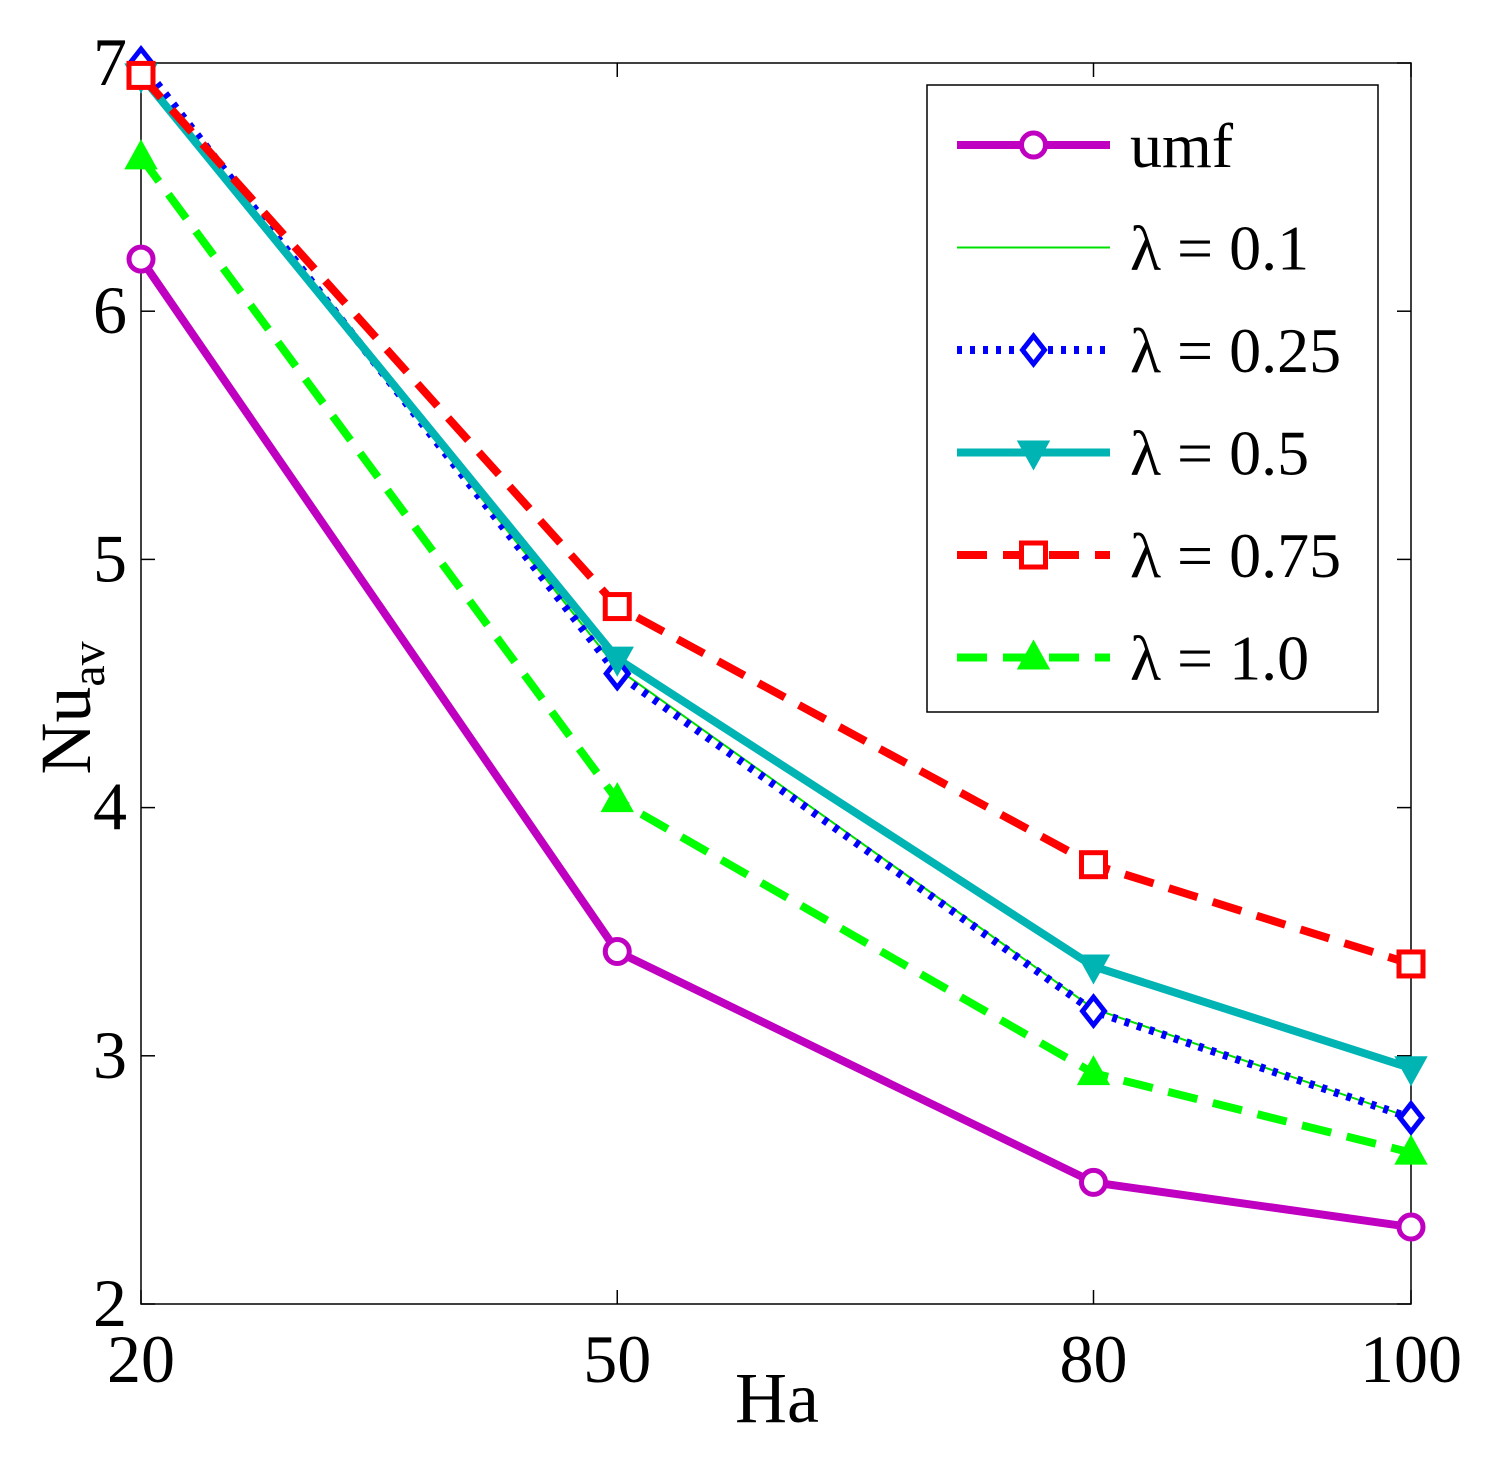 This screenshot has width=1490, height=1457. What do you see at coordinates (1219, 658) in the screenshot?
I see `legend-label-5: λ = 1.0` at bounding box center [1219, 658].